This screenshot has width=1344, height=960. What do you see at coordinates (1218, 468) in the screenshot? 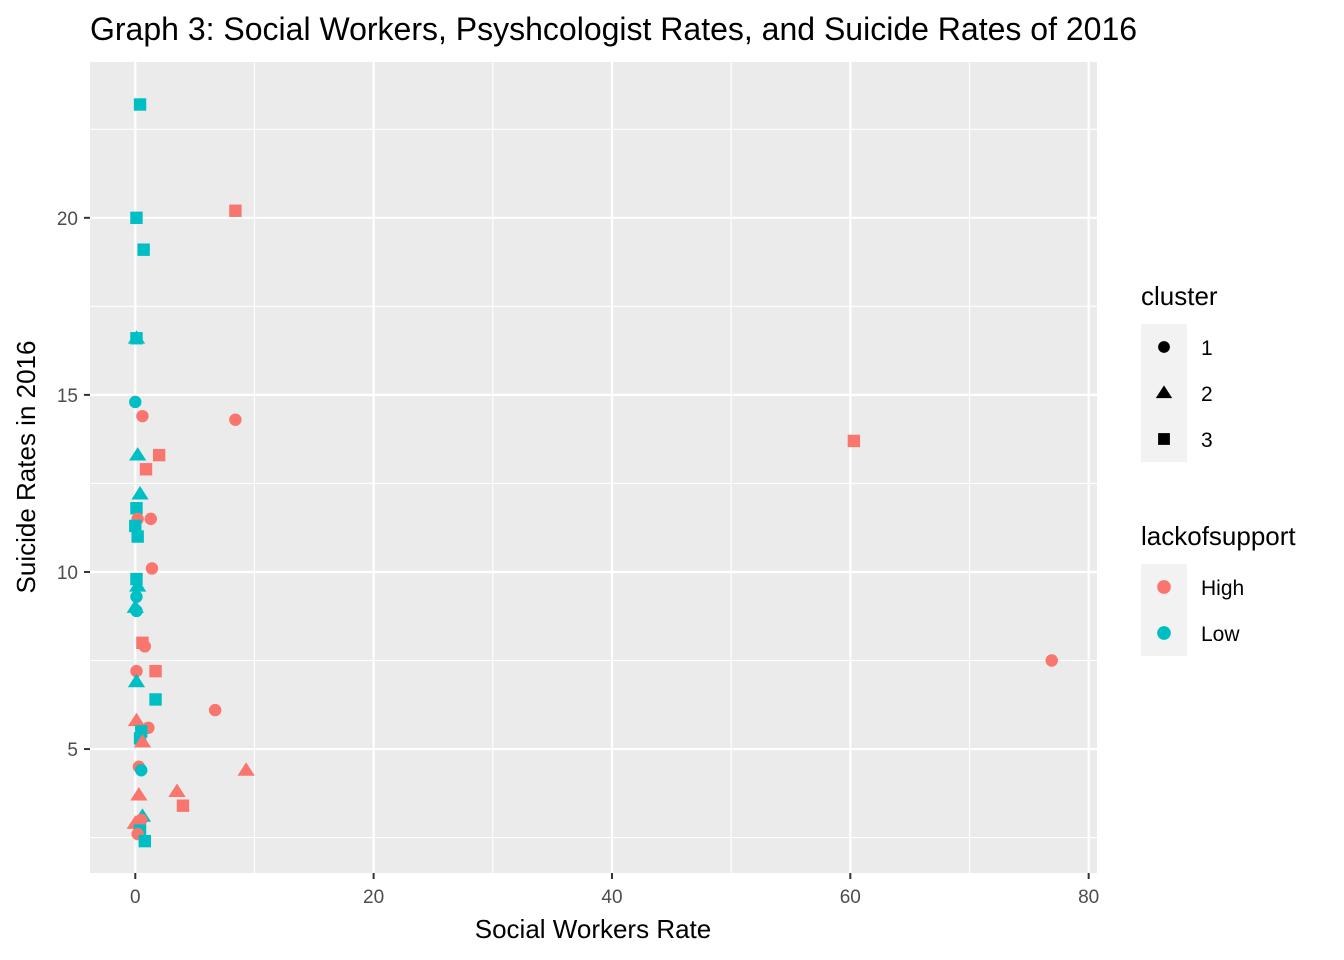
I see `legend: cluster 1 2 3 lackofsupport High Low` at bounding box center [1218, 468].